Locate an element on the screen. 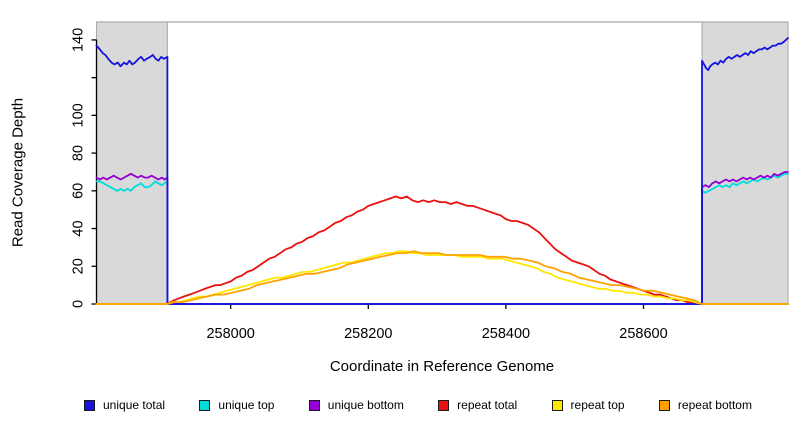 Image resolution: width=792 pixels, height=432 pixels. legend-item: unique bottom is located at coordinates (356, 405).